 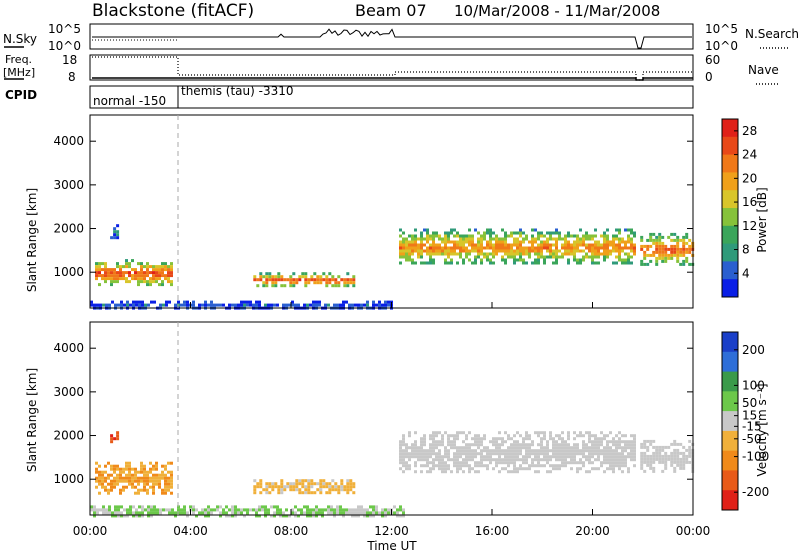 What do you see at coordinates (19, 72) in the screenshot?
I see `freq-label-line2: [MHz]` at bounding box center [19, 72].